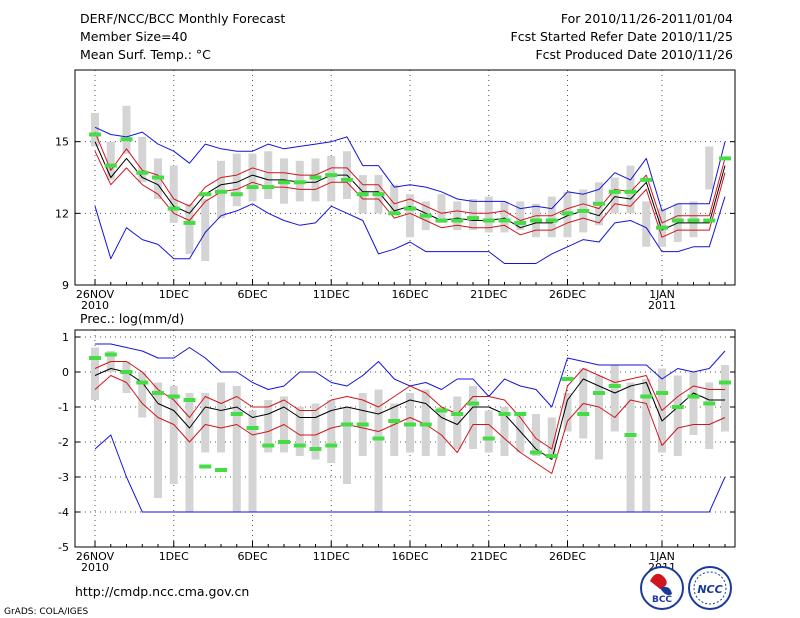 This screenshot has height=618, width=800. Describe the element at coordinates (622, 36) in the screenshot. I see `header-line2-right: Fcst Started Refer Date 2010/11/25` at that location.